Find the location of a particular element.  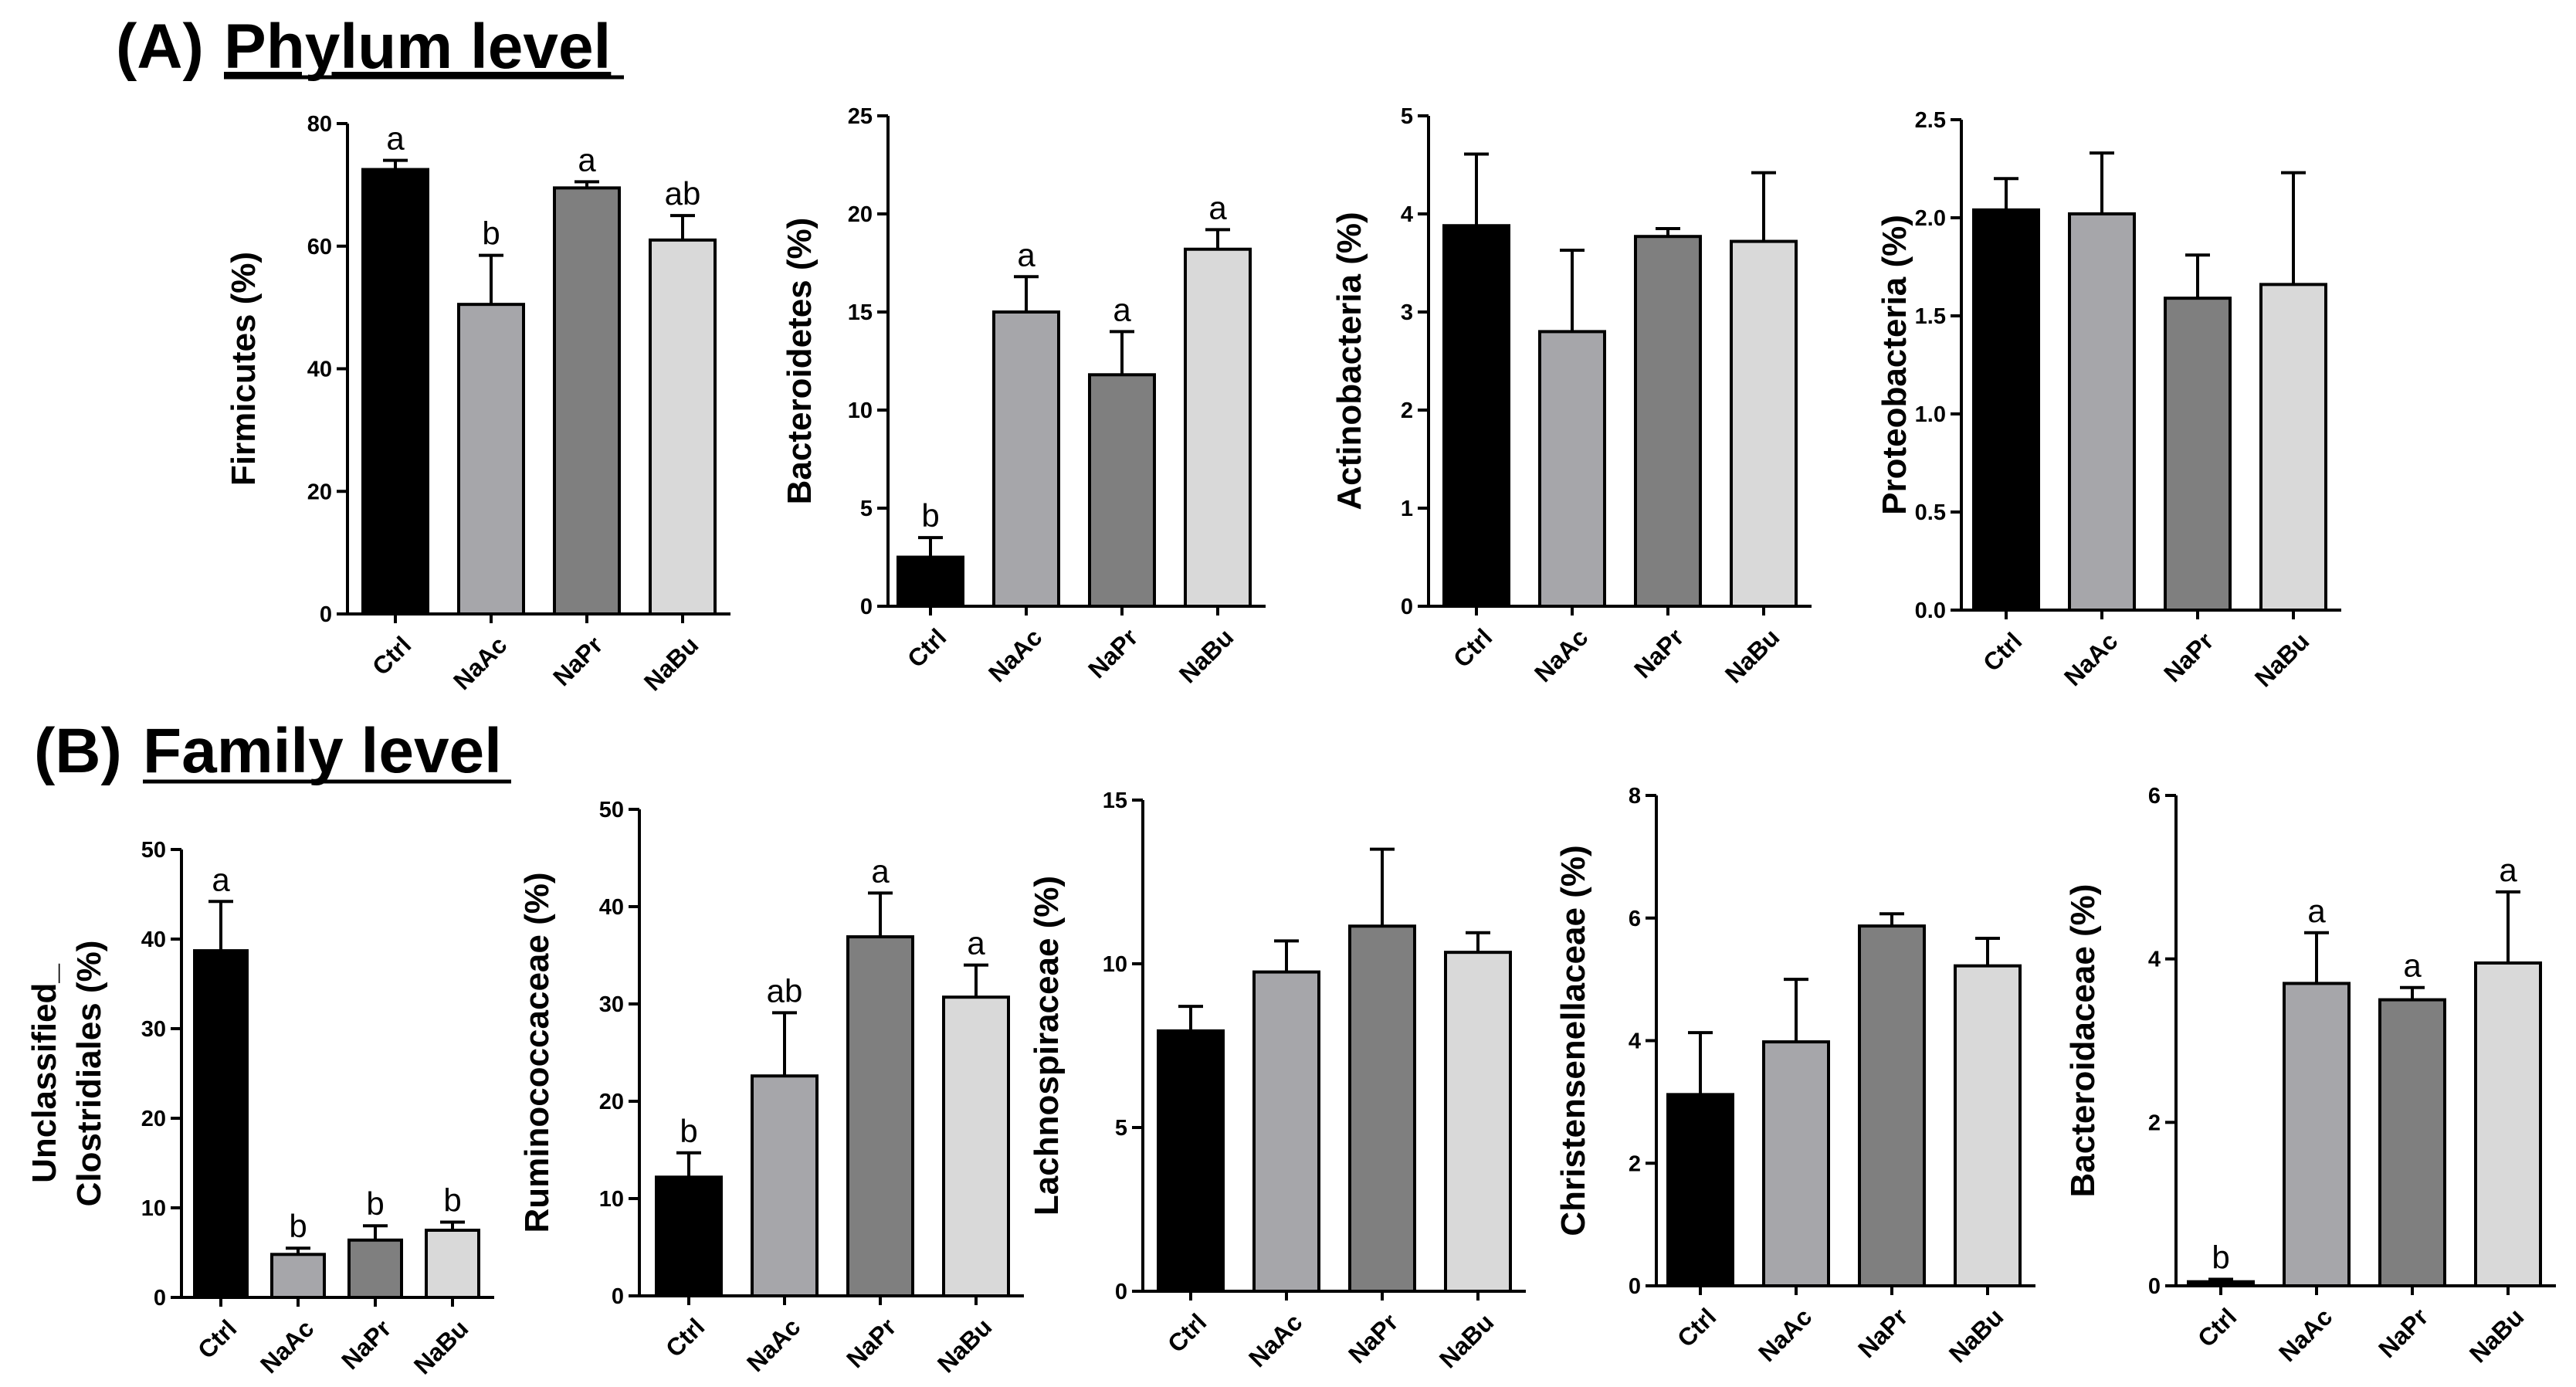

y-axis-title: Ruminococcaceae (%) is located at coordinates (537, 1052).